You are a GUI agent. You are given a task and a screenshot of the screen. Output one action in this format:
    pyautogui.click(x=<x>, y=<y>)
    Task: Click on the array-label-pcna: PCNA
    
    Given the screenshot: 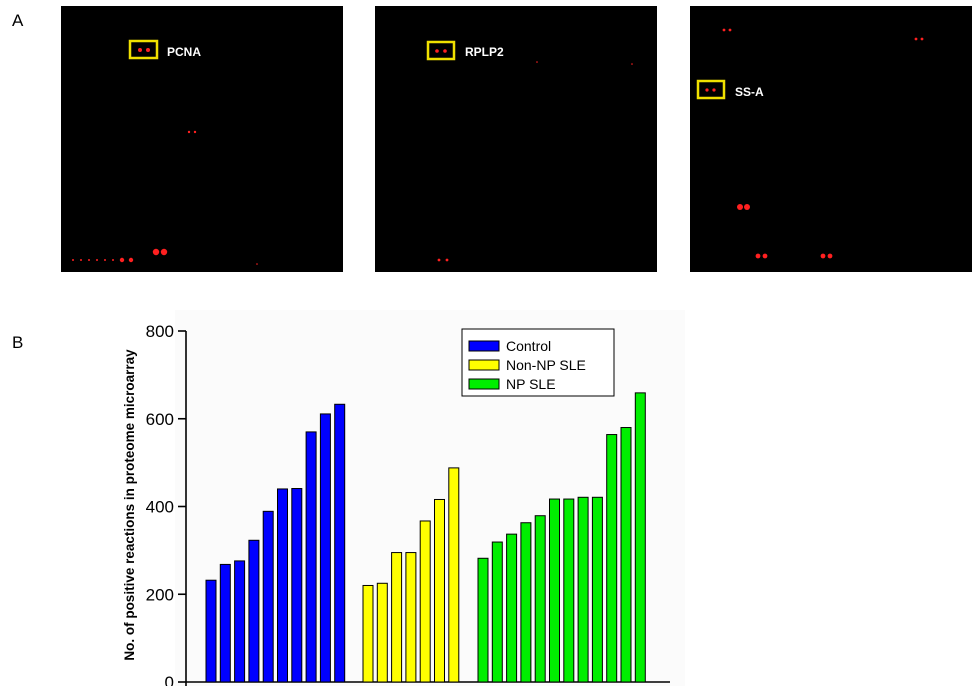 What is the action you would take?
    pyautogui.click(x=184, y=52)
    